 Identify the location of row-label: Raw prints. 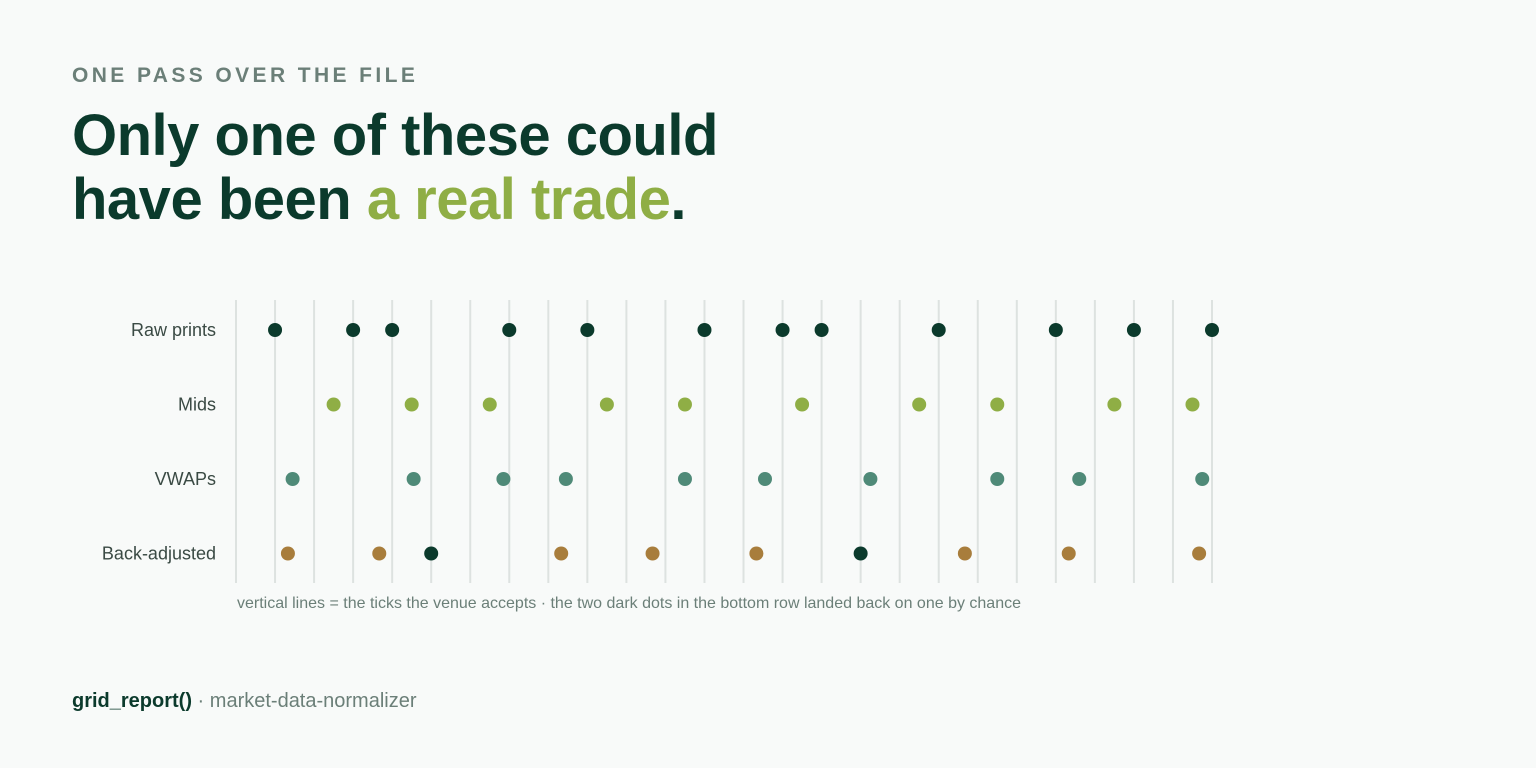
(173, 330).